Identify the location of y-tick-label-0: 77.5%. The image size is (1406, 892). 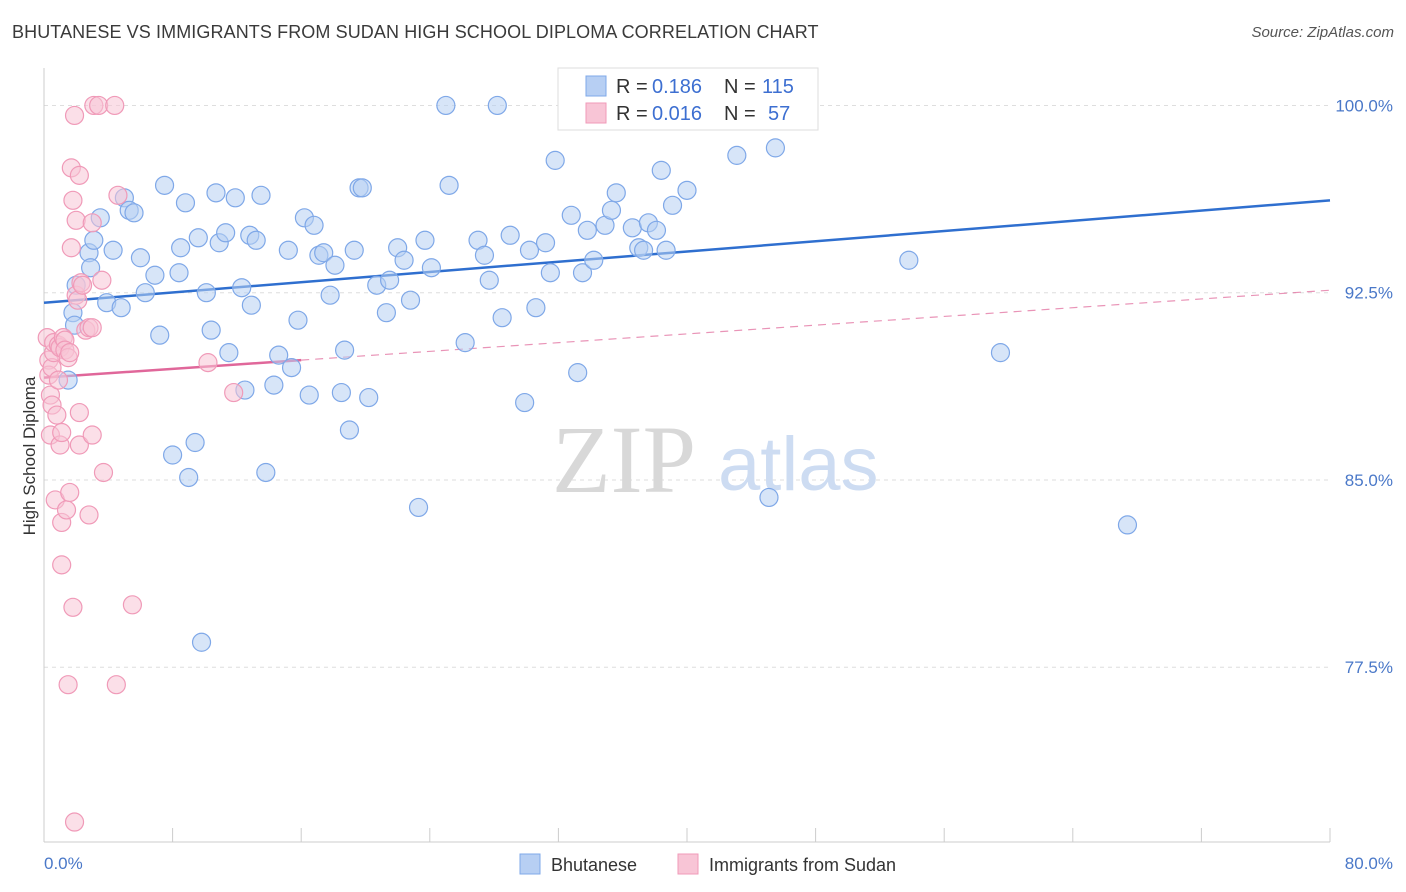
(1369, 667).